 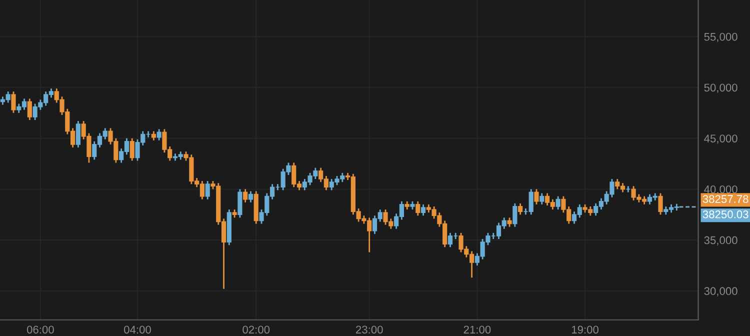 What do you see at coordinates (477, 330) in the screenshot?
I see `x-tick-label: 21:00` at bounding box center [477, 330].